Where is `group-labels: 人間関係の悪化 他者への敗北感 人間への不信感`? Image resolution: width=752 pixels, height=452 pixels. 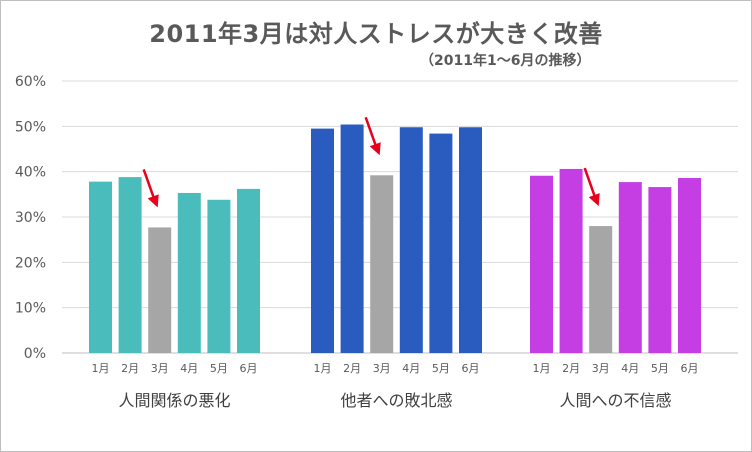 group-labels: 人間関係の悪化 他者への敗北感 人間への不信感 is located at coordinates (394, 400).